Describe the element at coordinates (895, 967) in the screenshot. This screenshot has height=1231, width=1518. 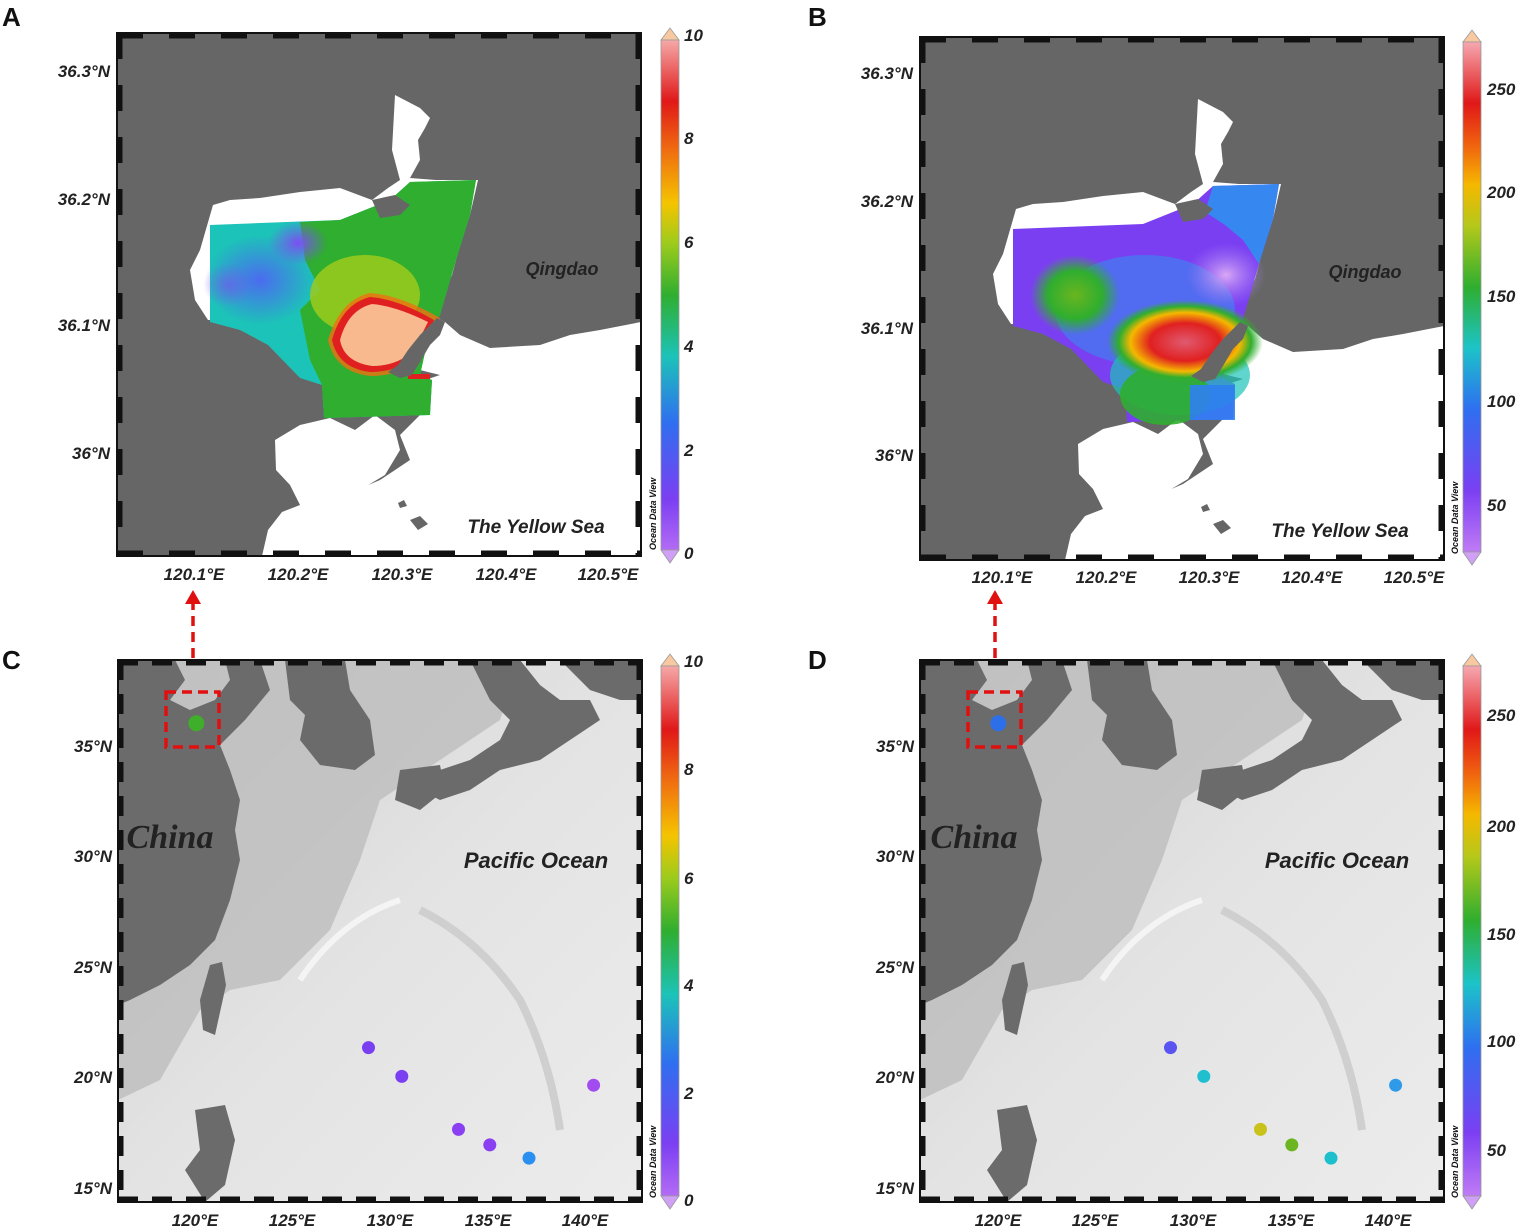
I see `lat-label: 25°N` at that location.